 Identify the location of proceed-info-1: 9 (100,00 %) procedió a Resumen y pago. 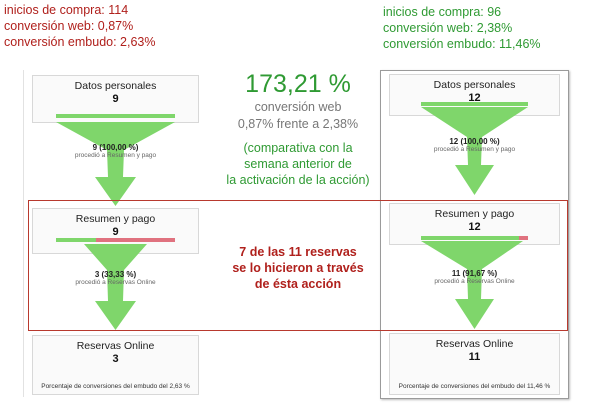
(115, 151).